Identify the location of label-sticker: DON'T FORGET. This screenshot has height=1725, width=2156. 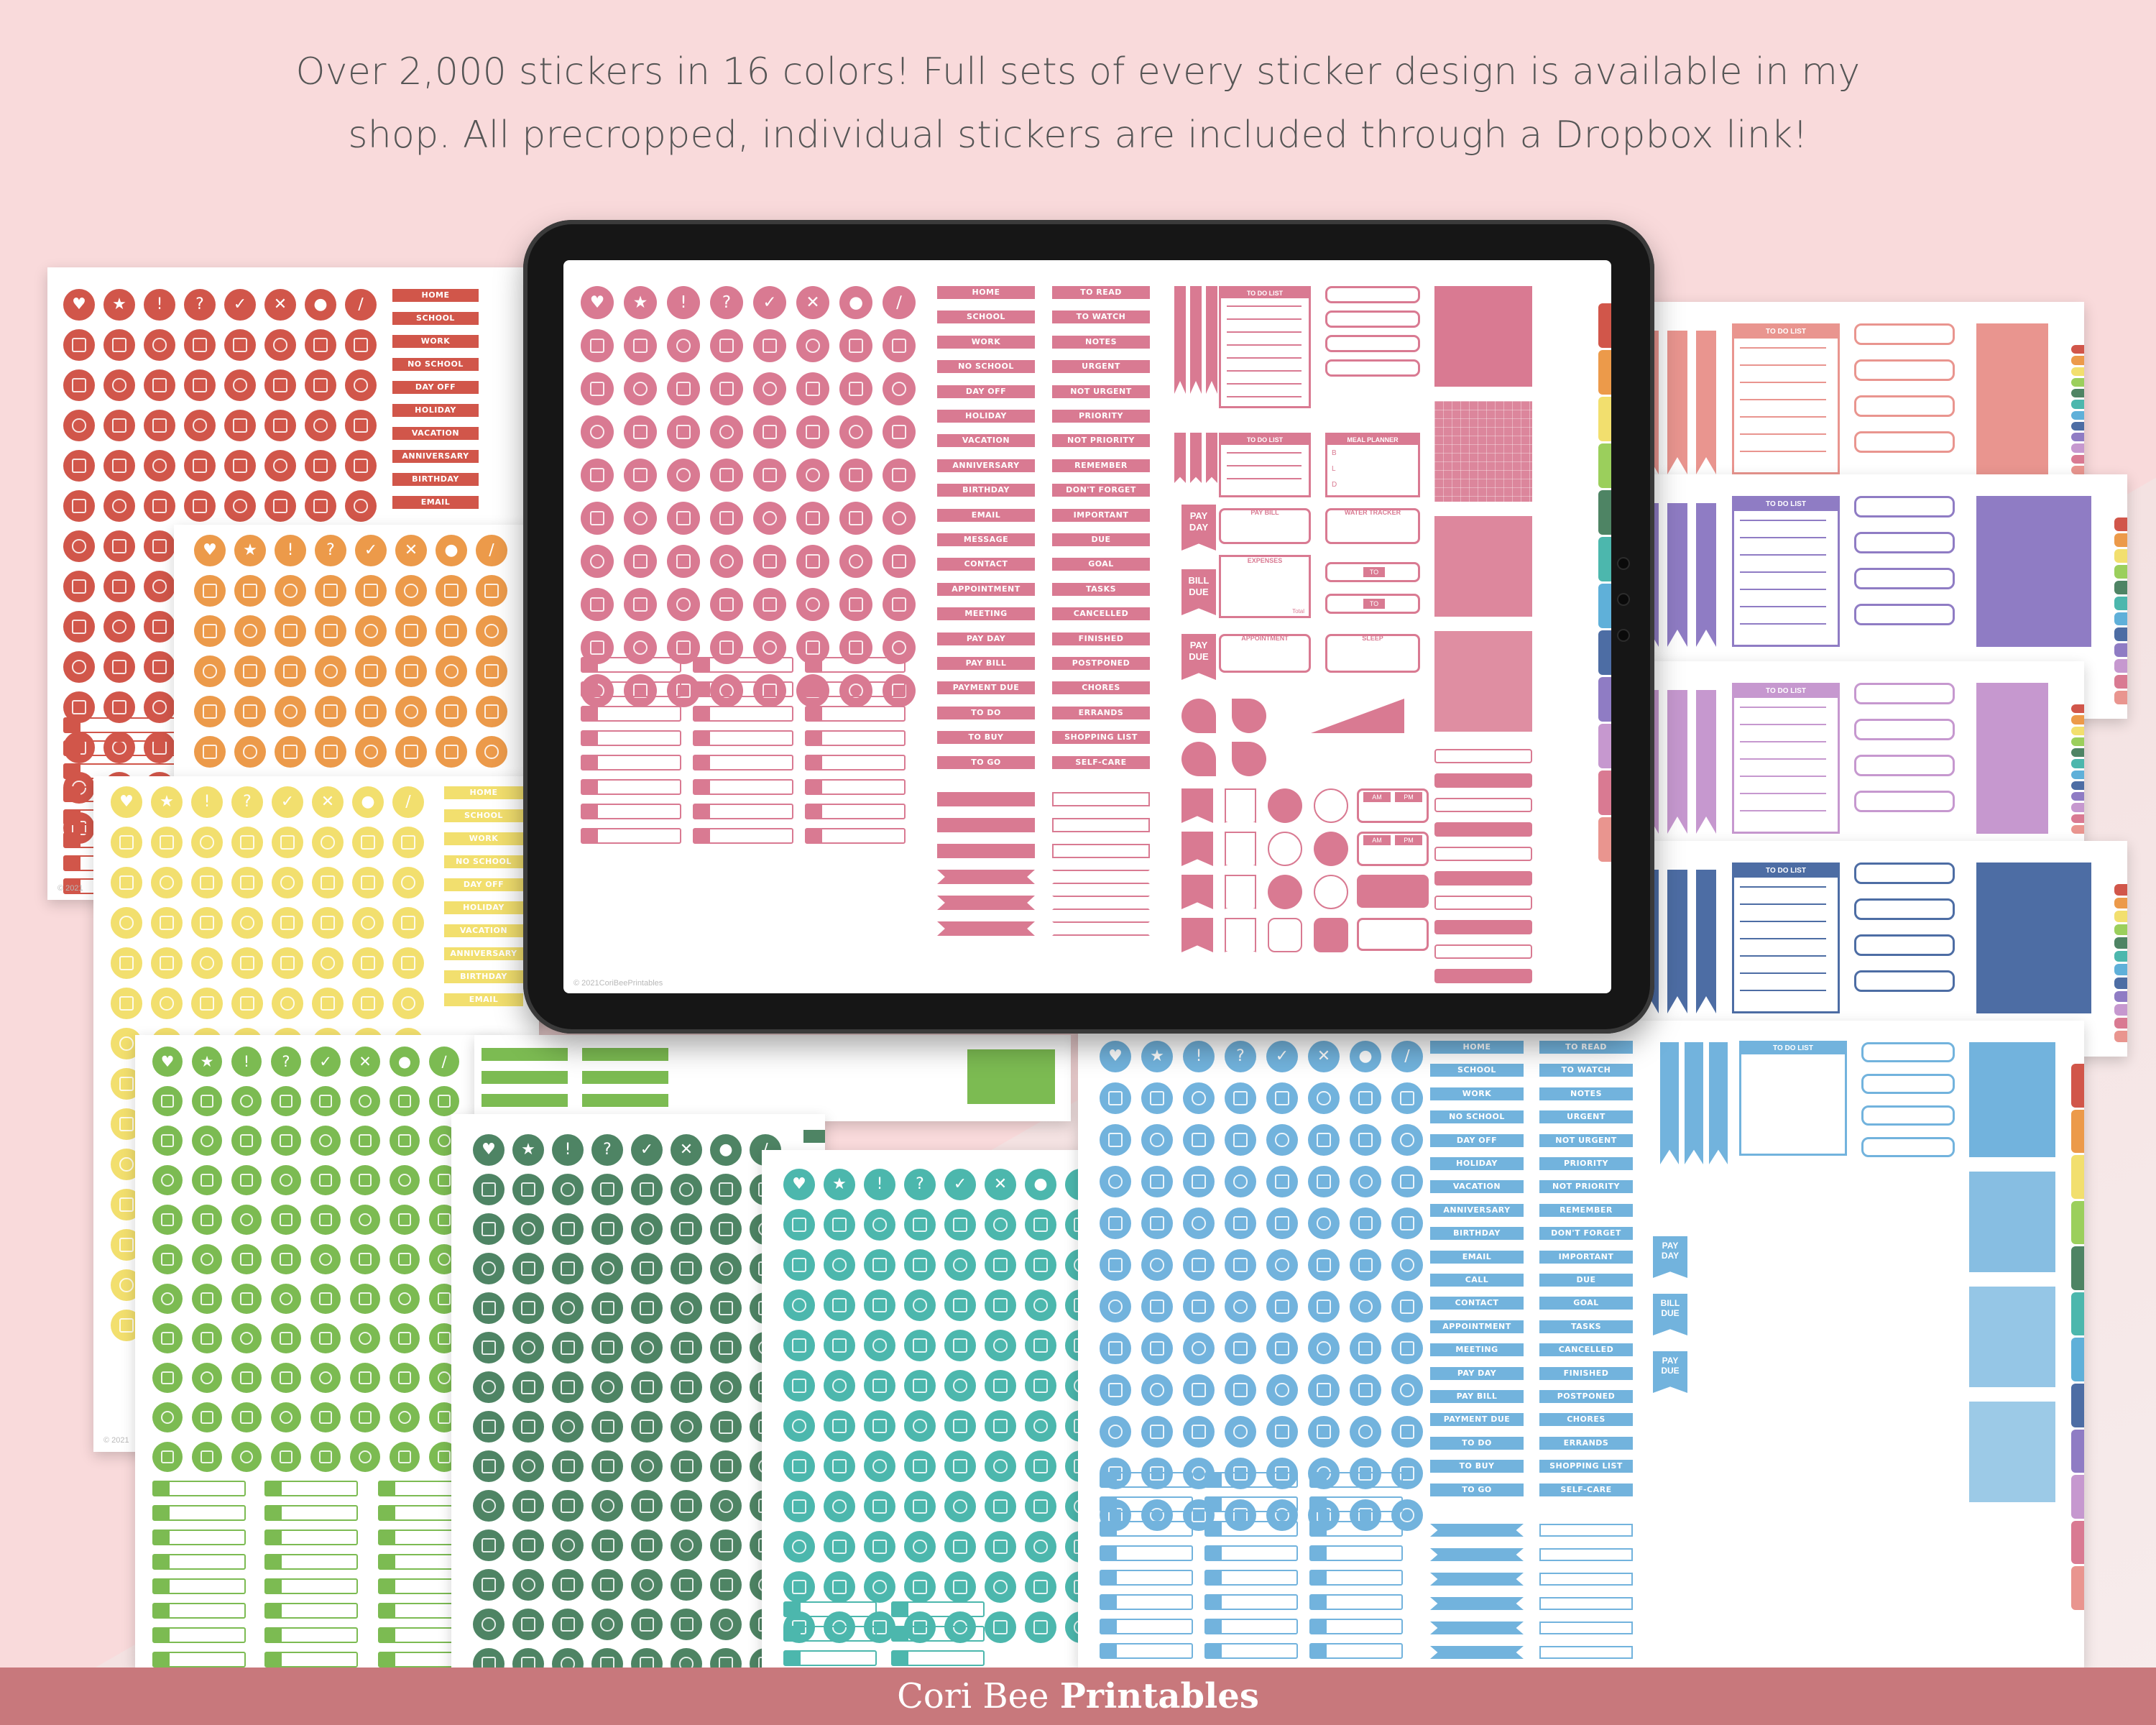
(1101, 490).